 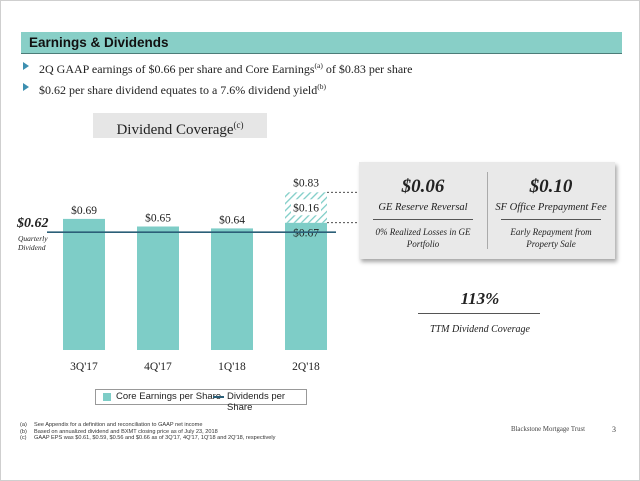 What do you see at coordinates (423, 186) in the screenshot?
I see `callout-value: $0.06` at bounding box center [423, 186].